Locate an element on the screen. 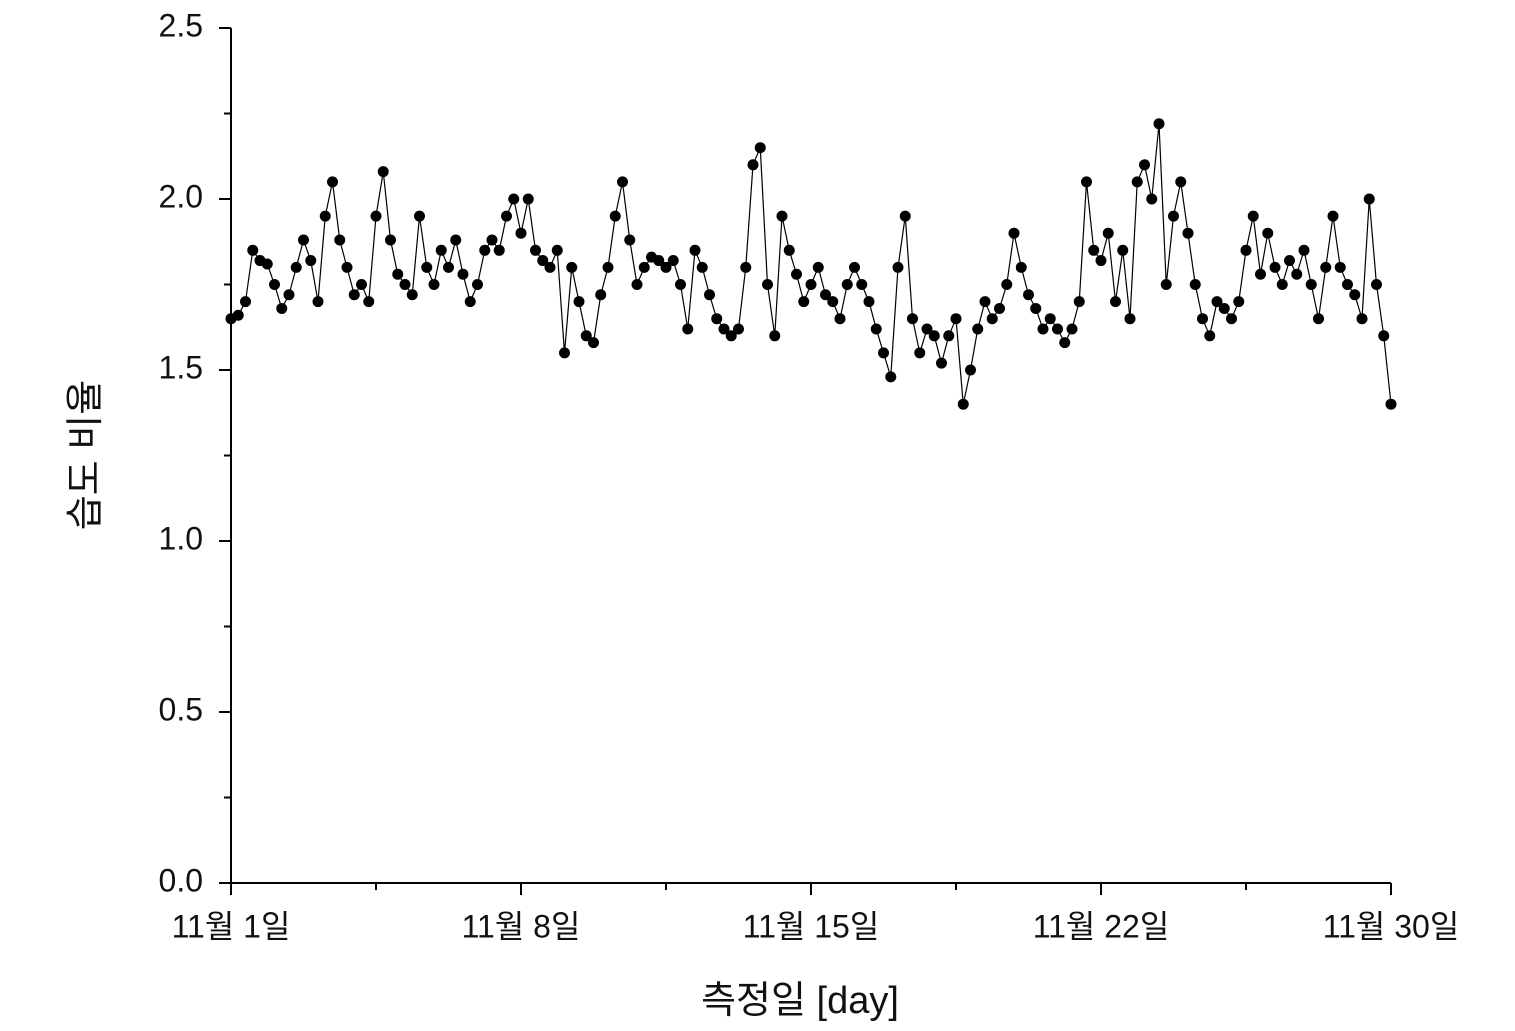 This screenshot has width=1515, height=1031. y-tick-label: 2.5 is located at coordinates (181, 25).